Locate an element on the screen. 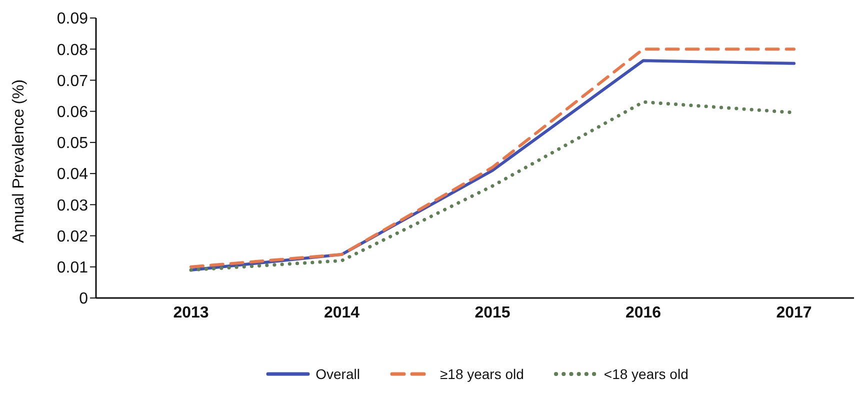 The image size is (862, 406). x-tick-label: 2017 is located at coordinates (794, 313).